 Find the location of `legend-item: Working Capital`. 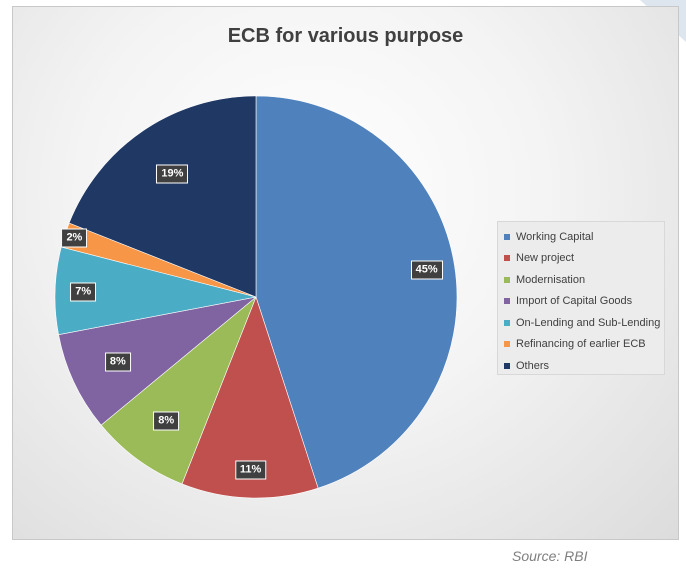

legend-item: Working Capital is located at coordinates (581, 237).